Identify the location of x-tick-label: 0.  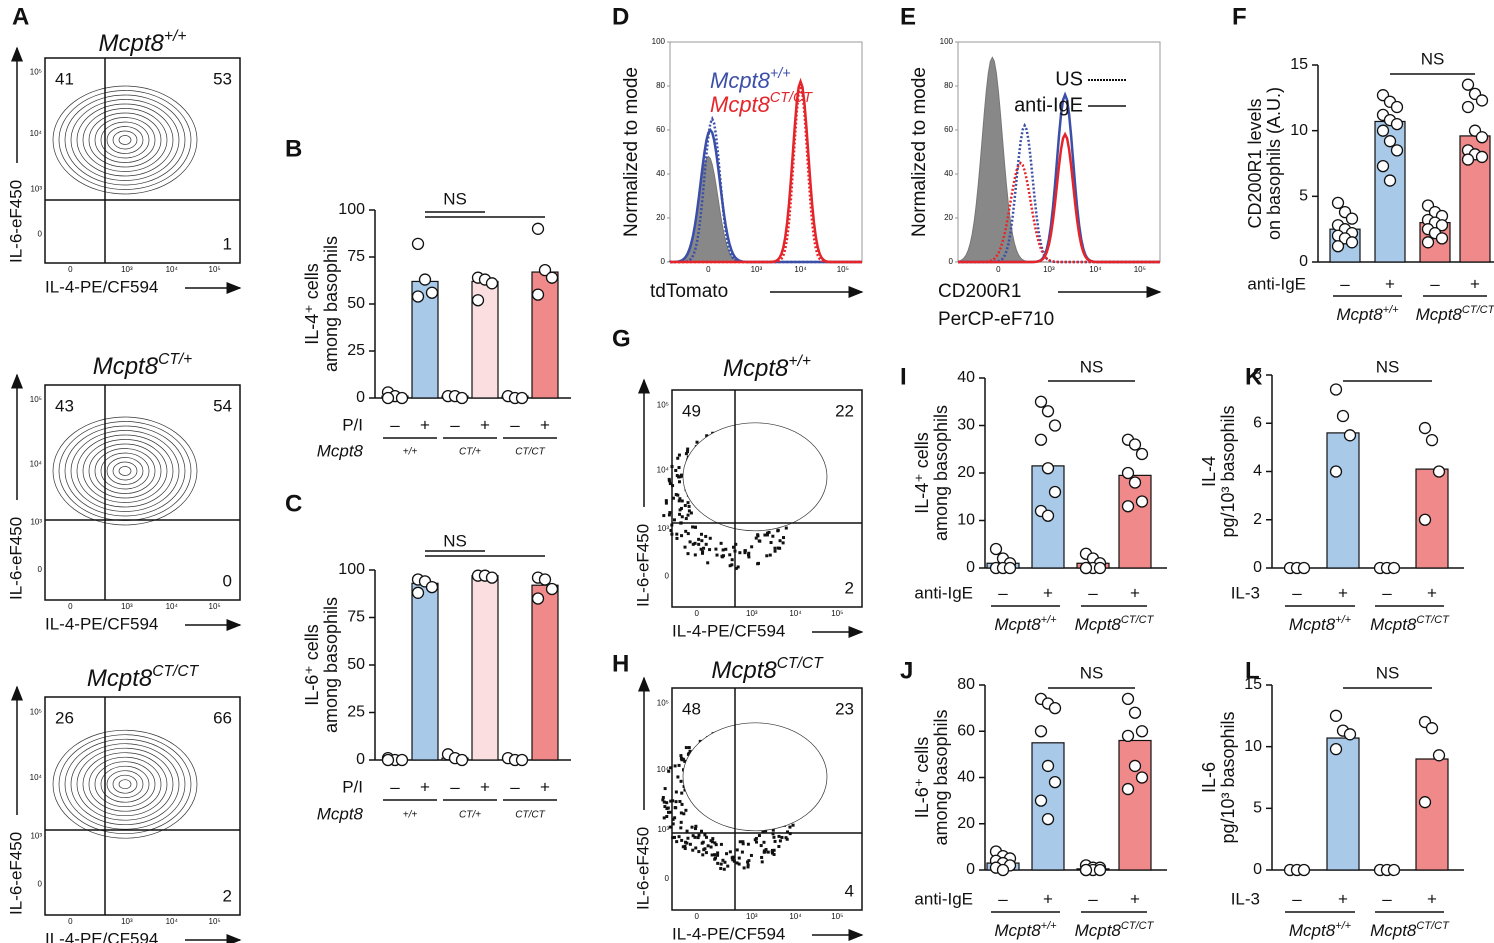
(998, 269).